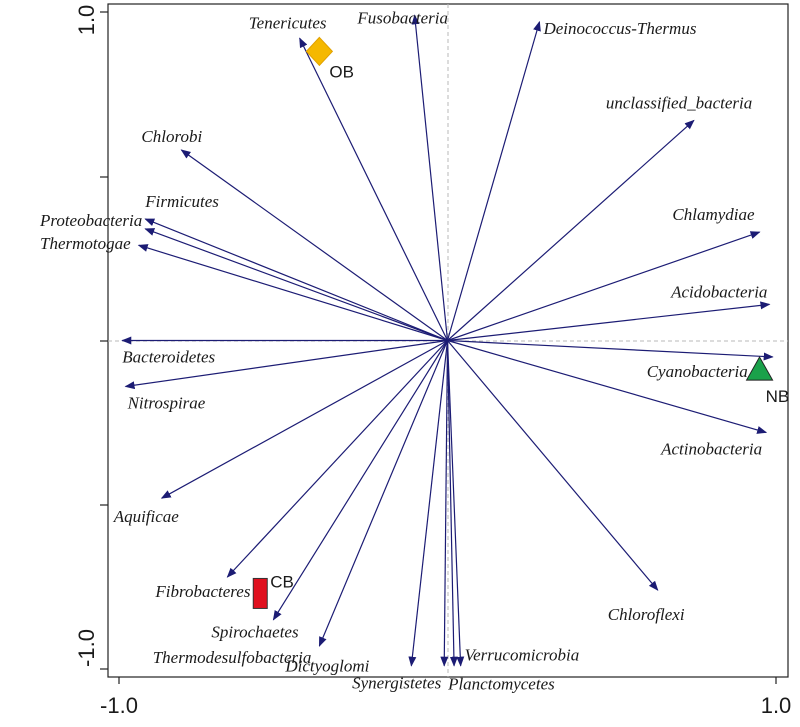 The image size is (800, 727). I want to click on label-acidobacteria: Acidobacteria, so click(718, 291).